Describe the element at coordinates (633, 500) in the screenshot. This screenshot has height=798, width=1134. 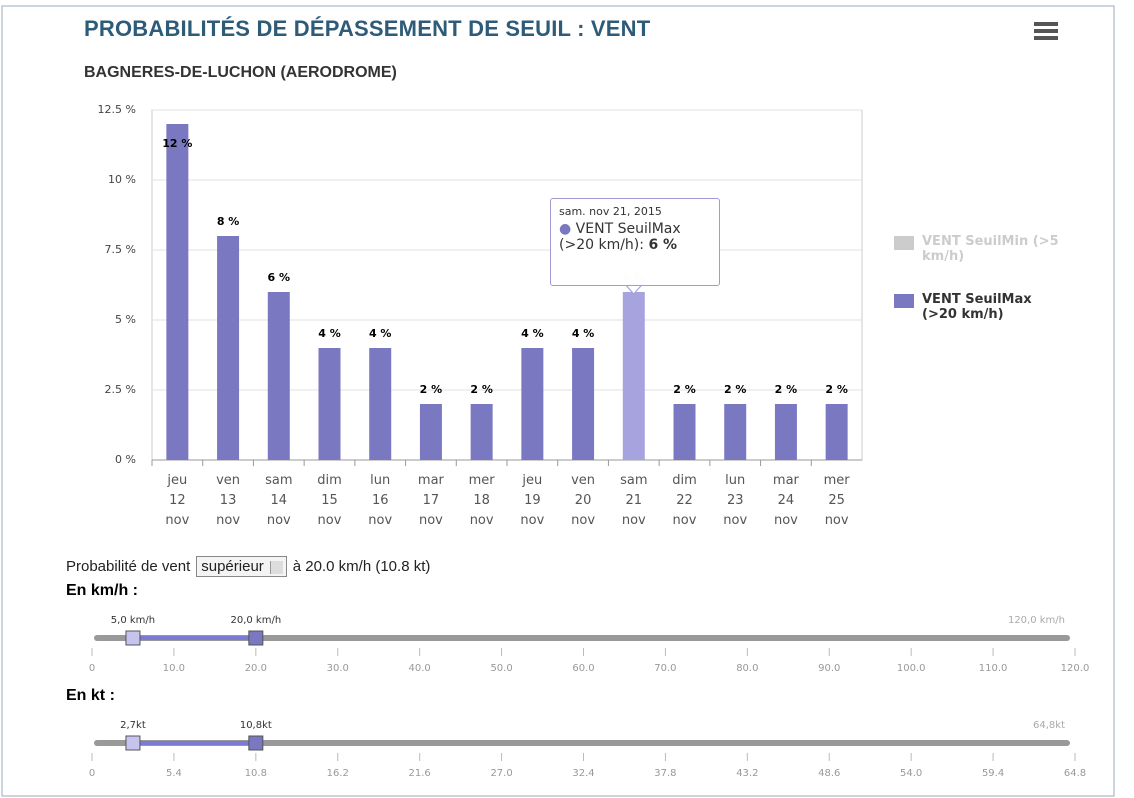
I see `x-tick-label: sam 21 nov` at that location.